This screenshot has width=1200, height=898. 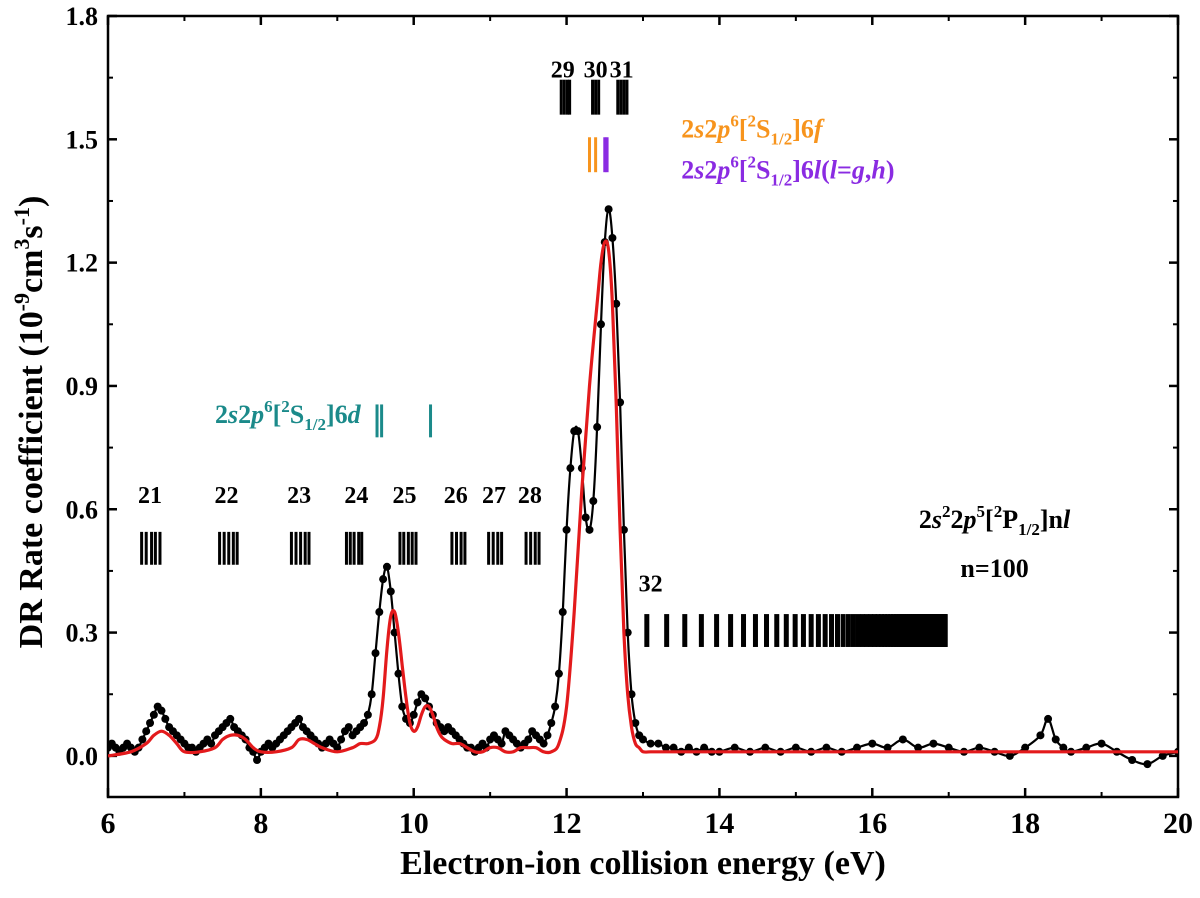 I want to click on label-2p5-nl-configuration: 2s22p5[2P1/2]nl, so click(x=995, y=520).